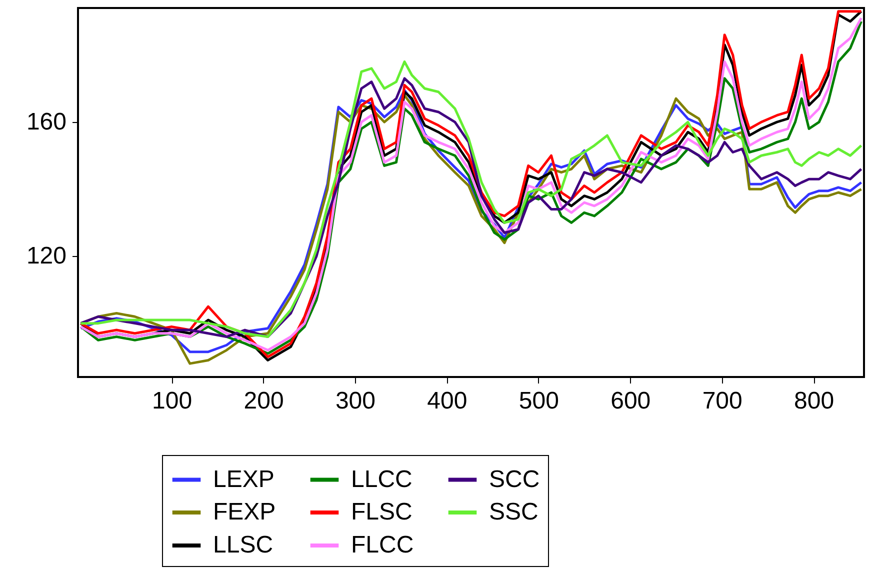 Image resolution: width=874 pixels, height=584 pixels. I want to click on legend-label: FLCC, so click(382, 545).